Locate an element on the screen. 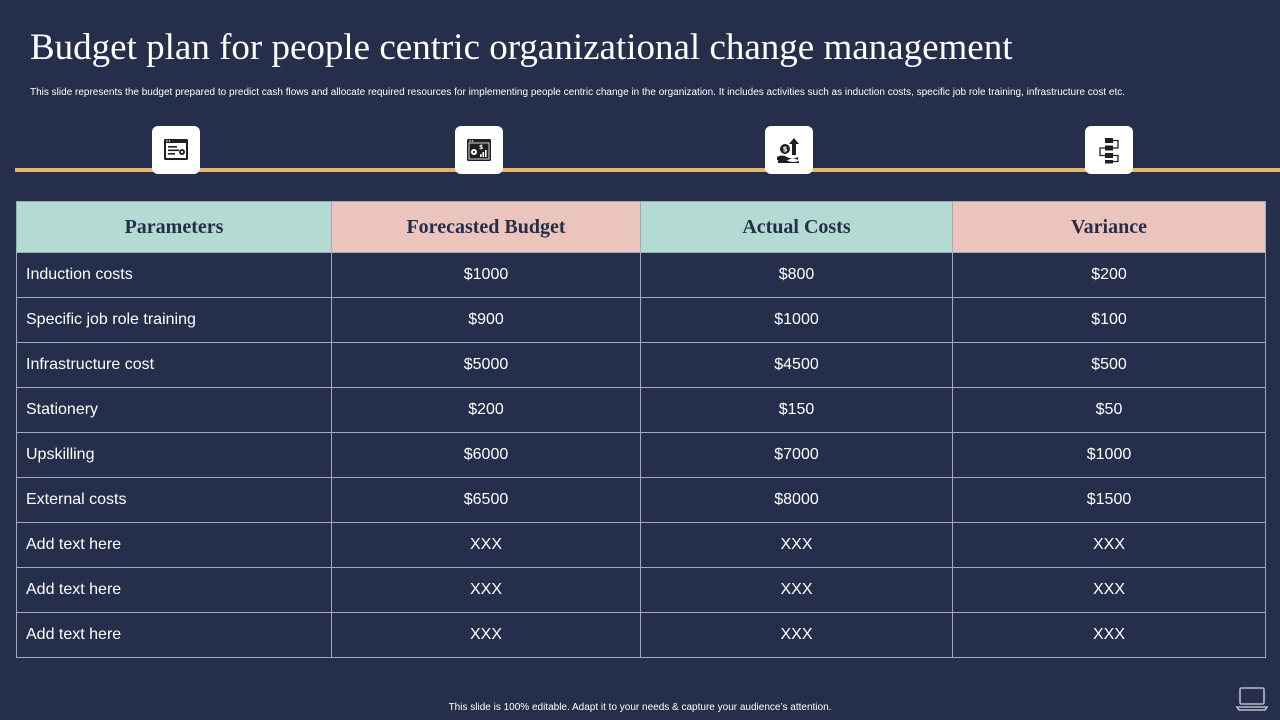 The width and height of the screenshot is (1280, 720). cell-forecasted-budget: $6000 is located at coordinates (486, 455).